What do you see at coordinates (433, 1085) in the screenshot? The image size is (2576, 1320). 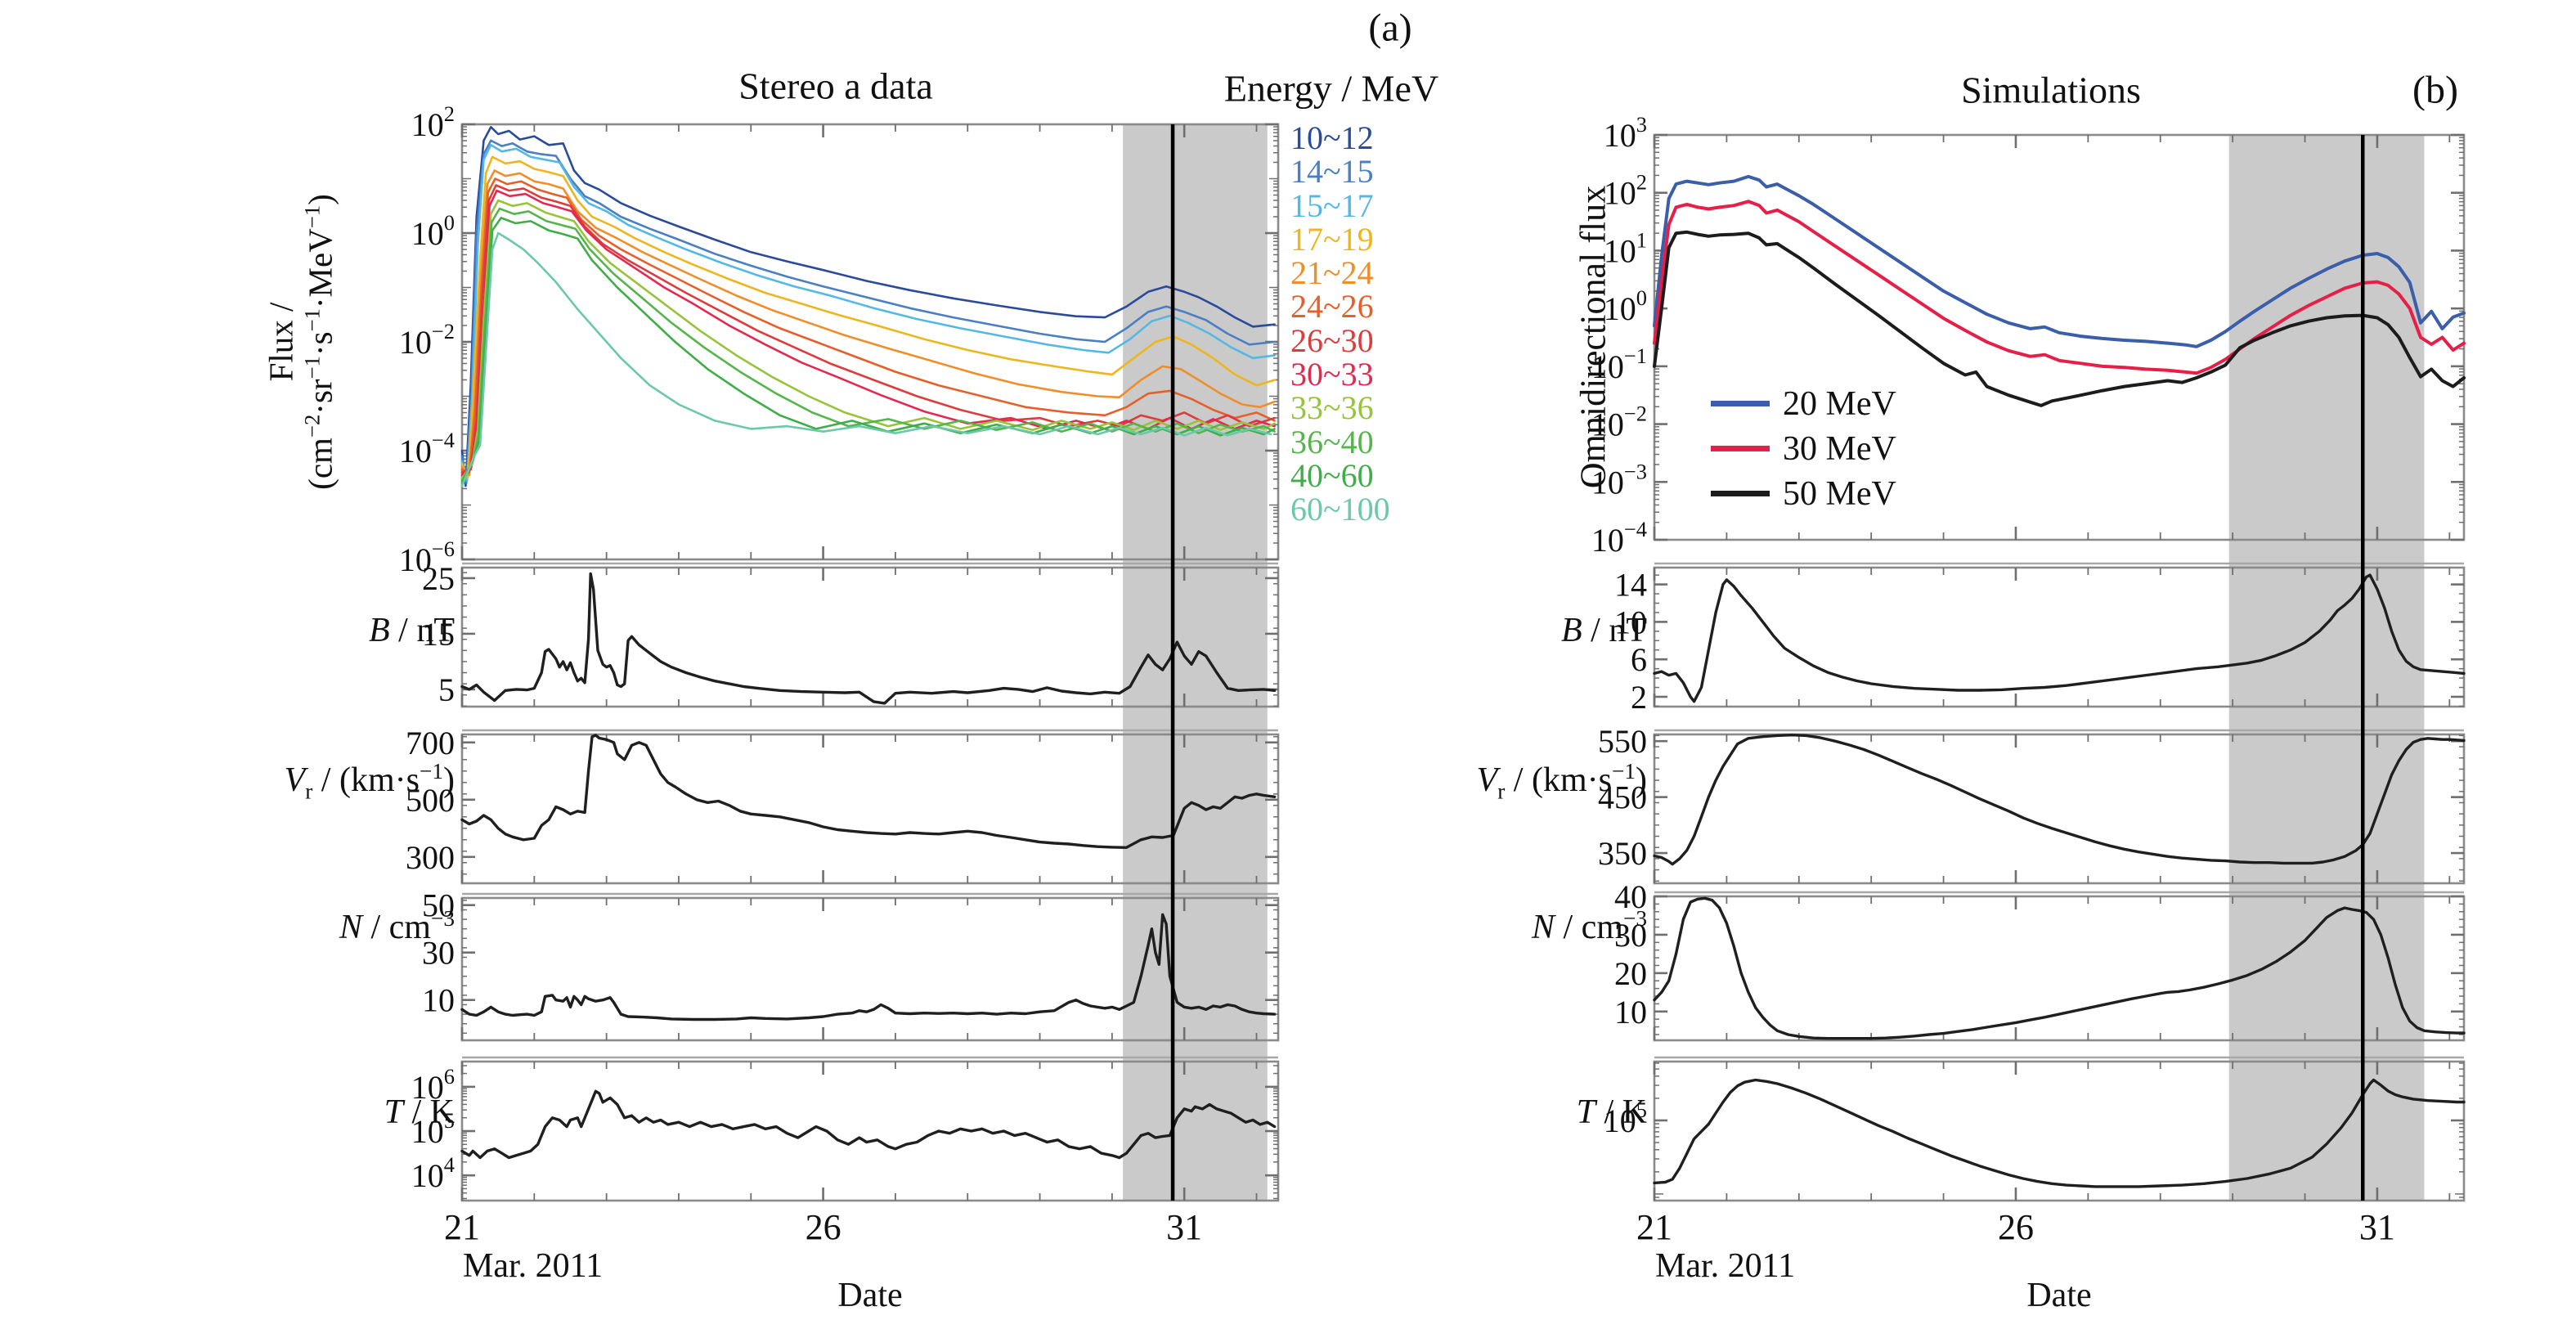 I see `tick-label: 10⁶` at bounding box center [433, 1085].